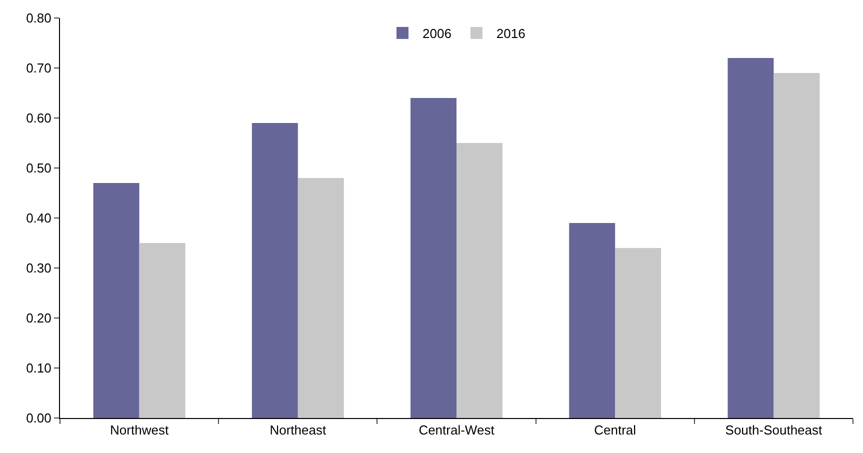 Image resolution: width=863 pixels, height=453 pixels. What do you see at coordinates (39, 418) in the screenshot?
I see `y-tick-label: 0.00` at bounding box center [39, 418].